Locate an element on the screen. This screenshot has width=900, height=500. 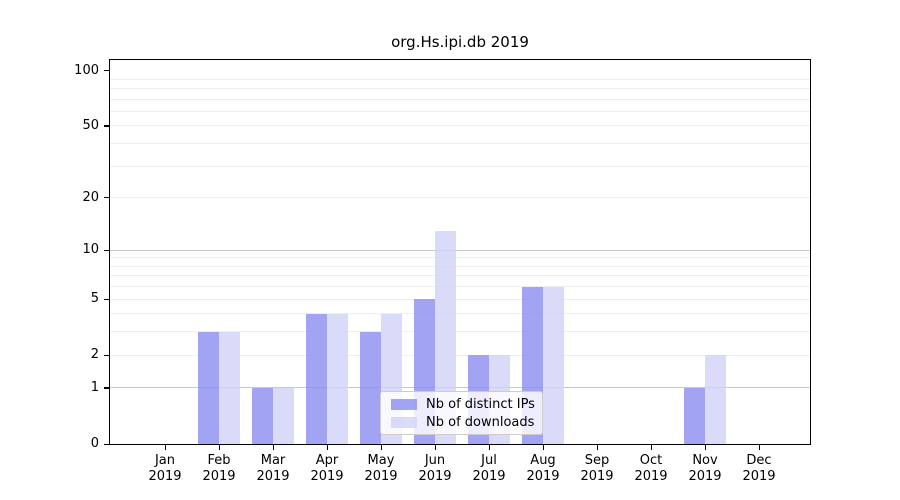
bar-downloads-nov is located at coordinates (715, 399).